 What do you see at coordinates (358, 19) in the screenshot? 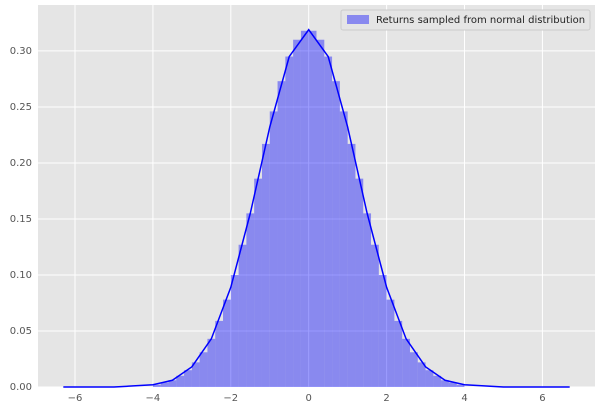
I see `legend-swatch` at bounding box center [358, 19].